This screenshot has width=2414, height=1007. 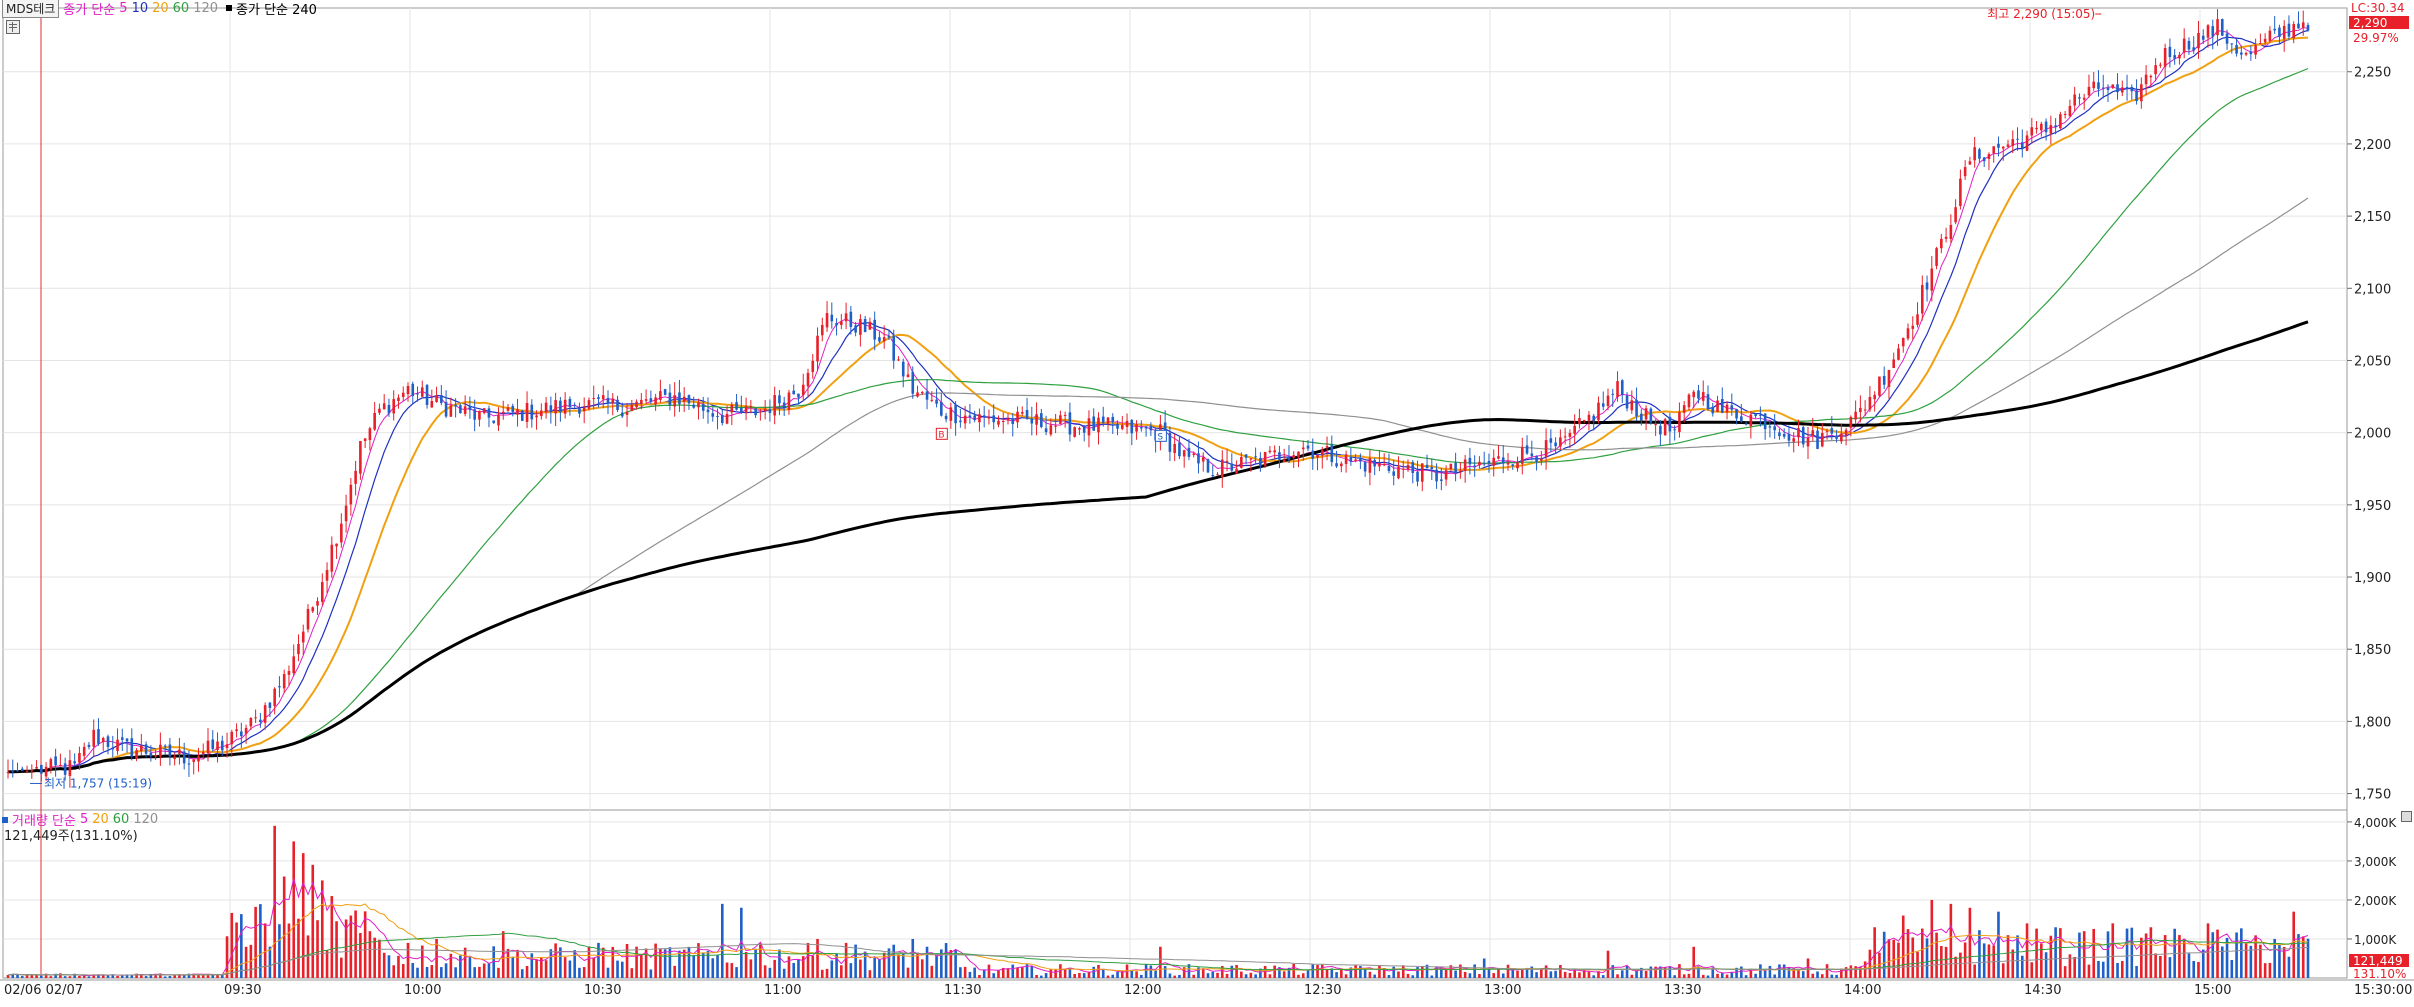 I want to click on collapse-icon, so click(x=2406, y=816).